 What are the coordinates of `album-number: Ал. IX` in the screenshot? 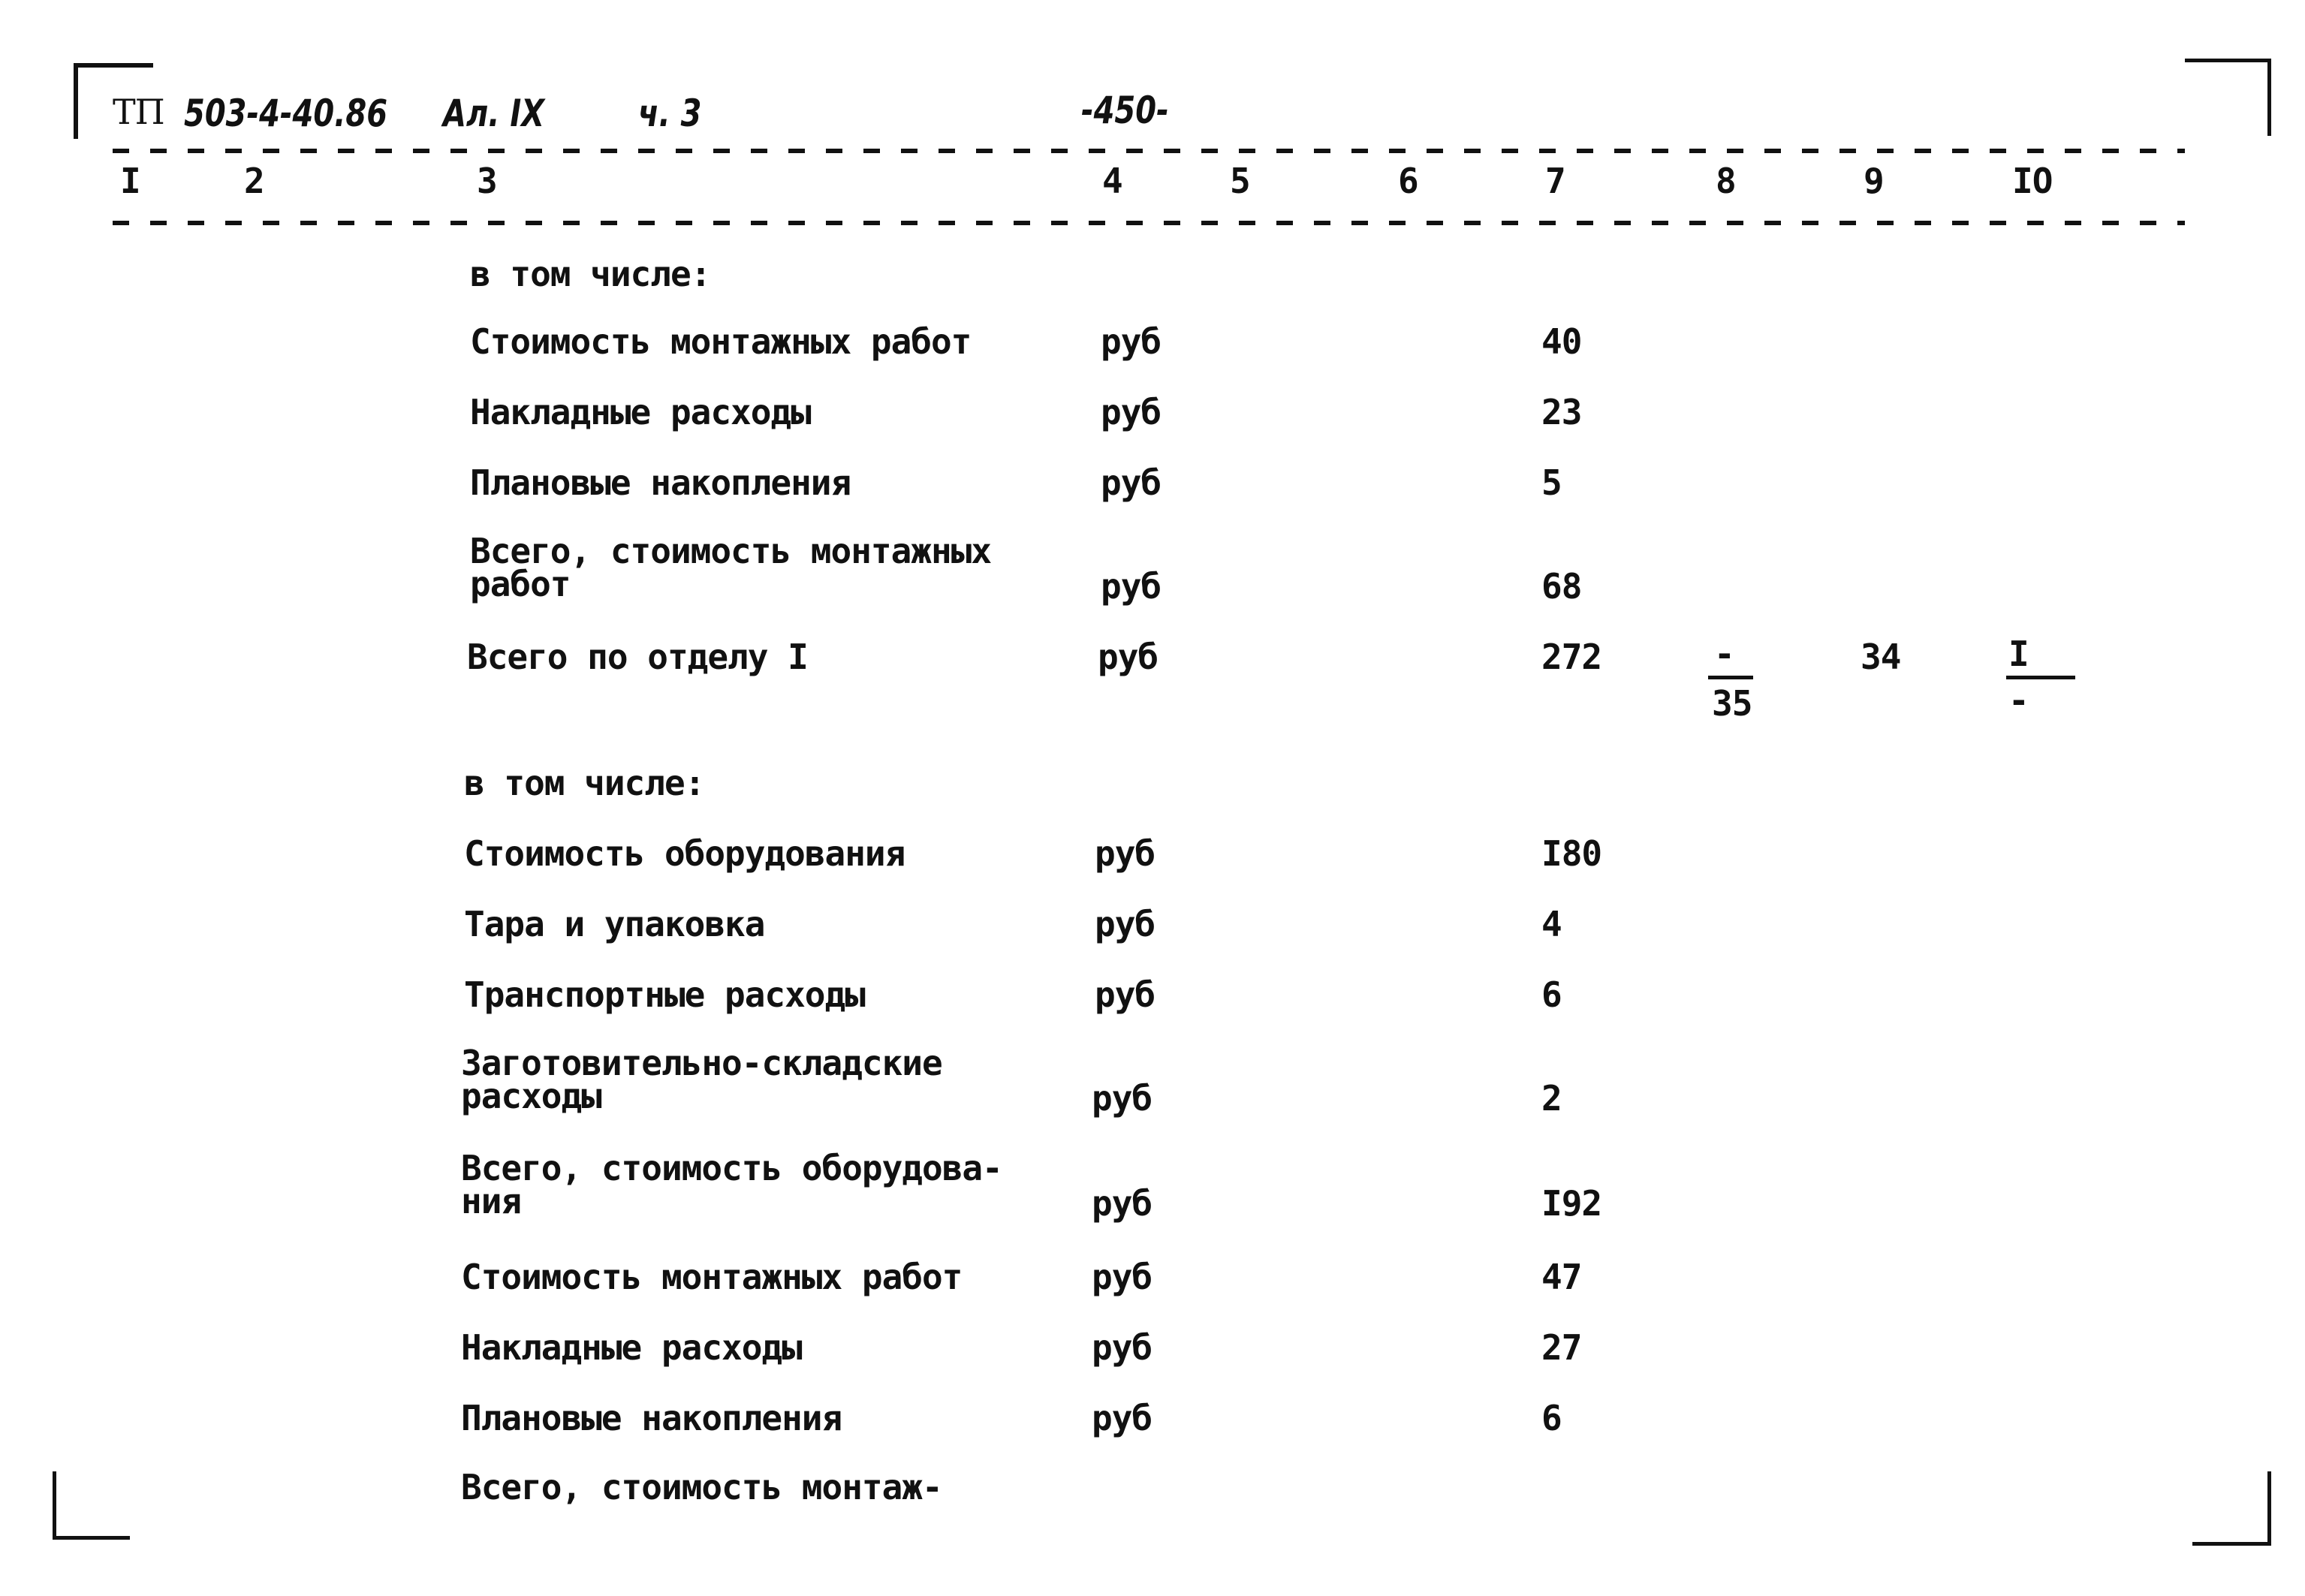 It's located at (494, 113).